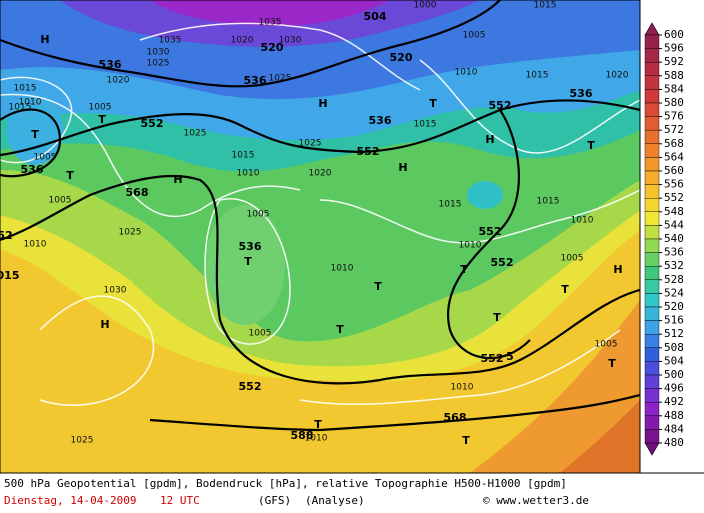  Describe the element at coordinates (674, 102) in the screenshot. I see `scale-label: 580` at that location.